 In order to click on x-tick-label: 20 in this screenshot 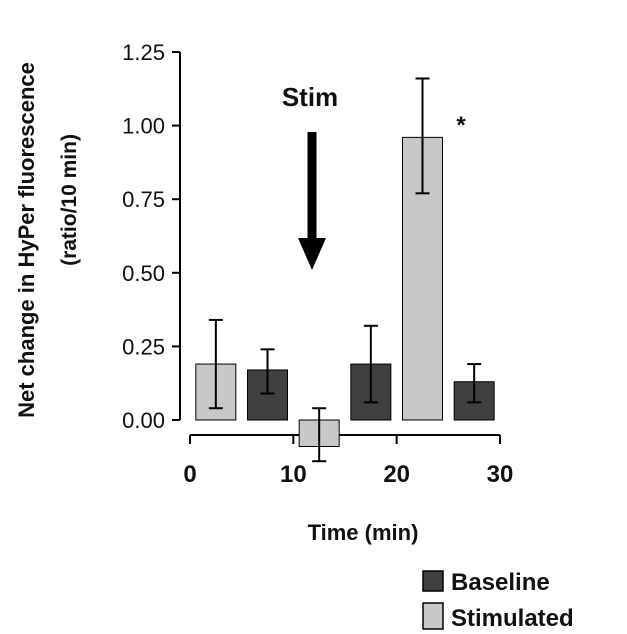, I will do `click(396, 474)`.